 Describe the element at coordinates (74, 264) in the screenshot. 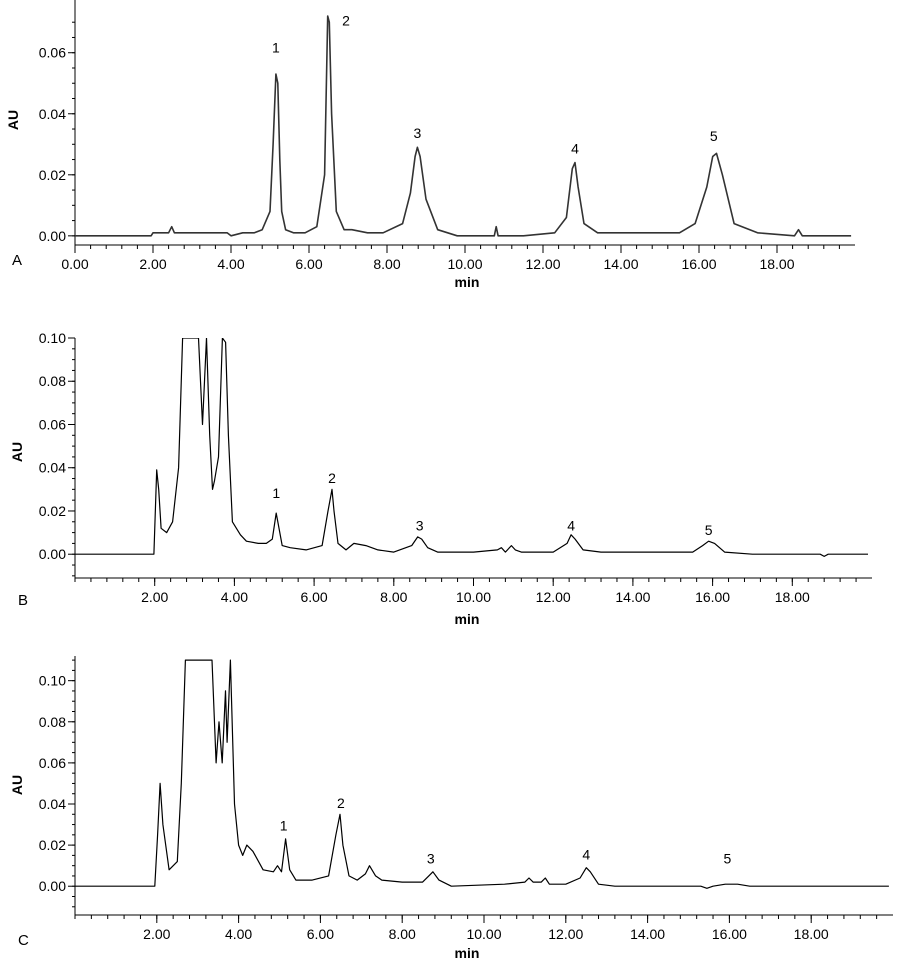

I see `x-tick-label: 0.00` at that location.